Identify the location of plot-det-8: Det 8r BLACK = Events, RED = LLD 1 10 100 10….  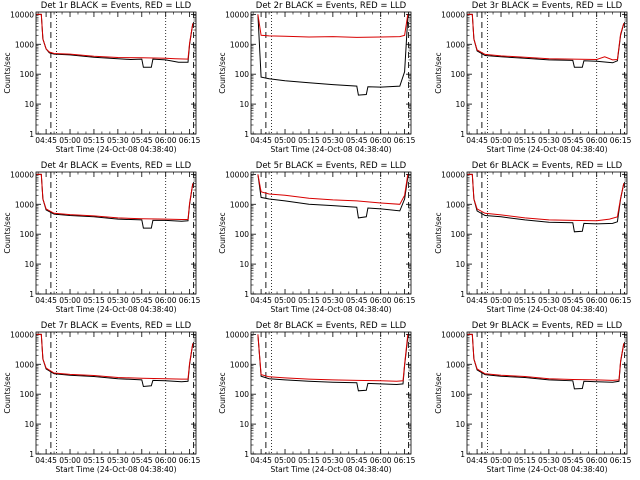
(317, 397).